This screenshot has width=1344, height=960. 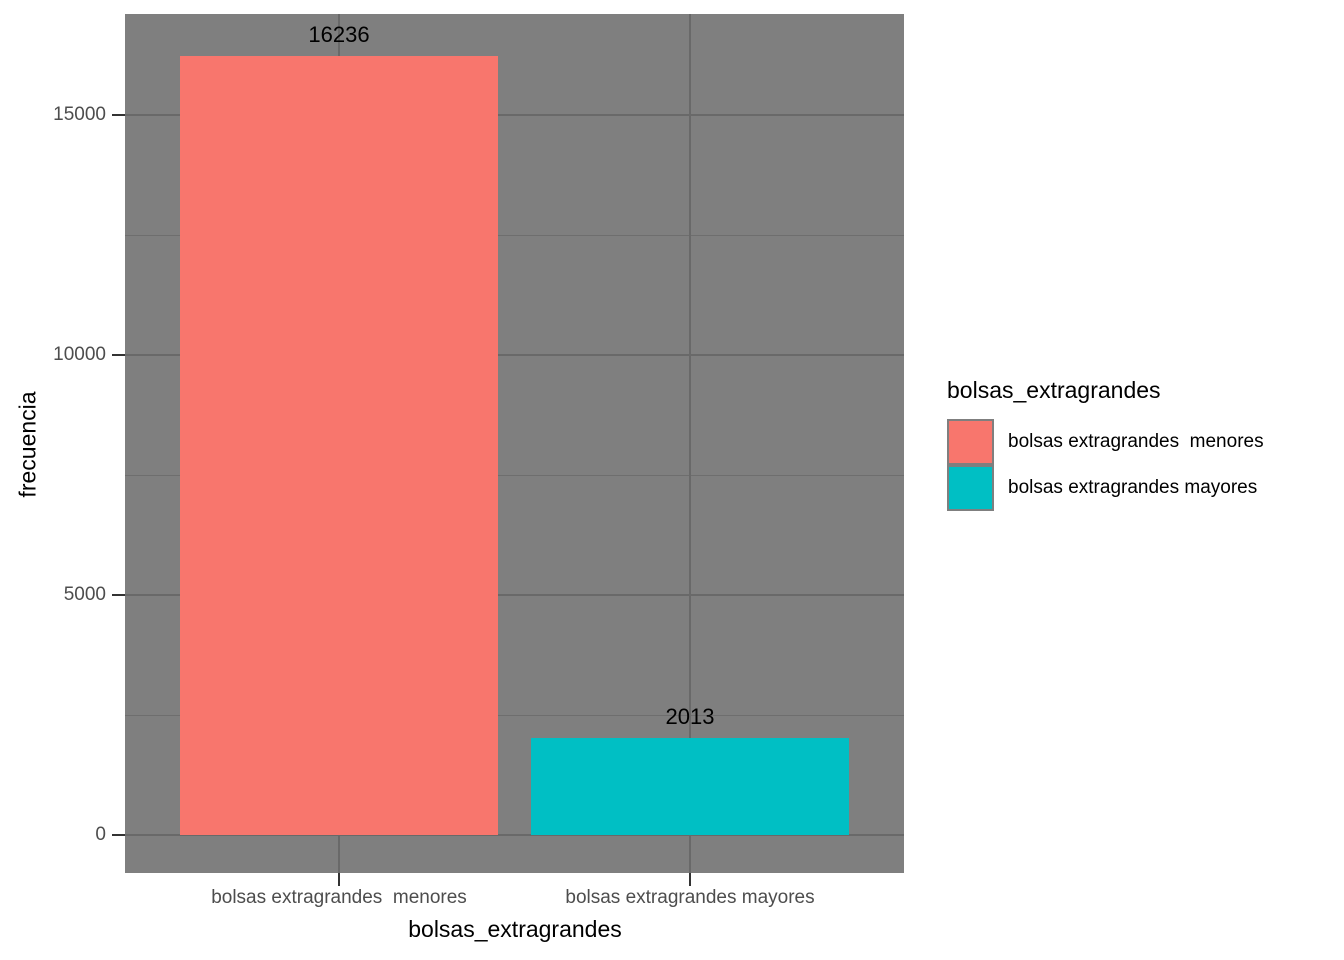 What do you see at coordinates (27, 444) in the screenshot?
I see `y-axis-title: frecuencia` at bounding box center [27, 444].